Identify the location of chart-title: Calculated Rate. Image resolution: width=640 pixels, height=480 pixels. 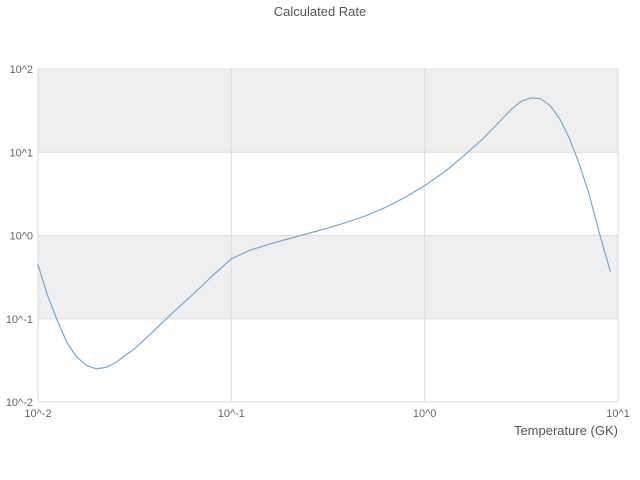
(320, 11).